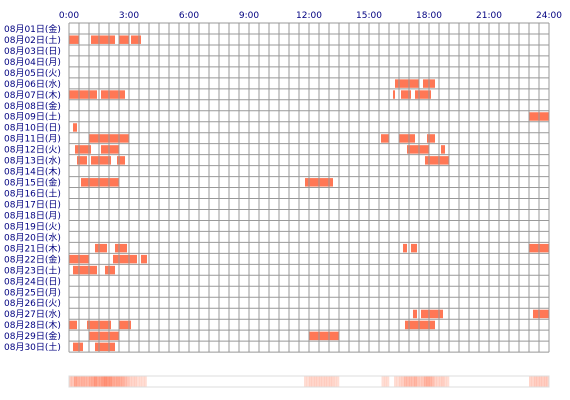  Describe the element at coordinates (249, 16) in the screenshot. I see `hour-tick-label: 9:00` at that location.